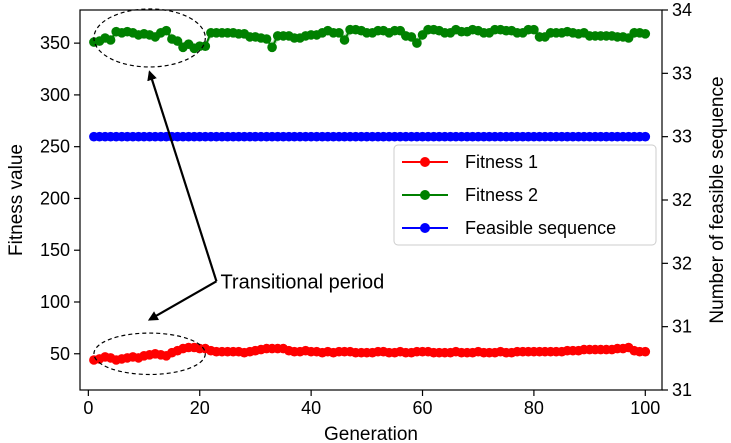  I want to click on x-tick-label: 60, so click(423, 408).